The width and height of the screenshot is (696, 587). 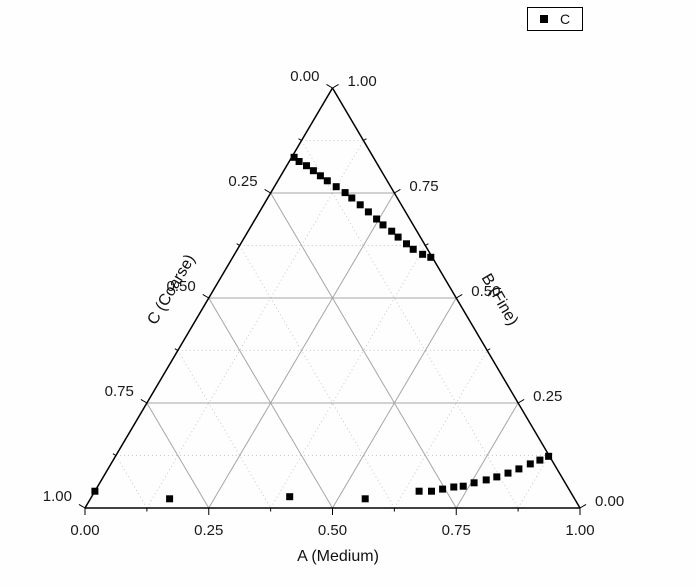 What do you see at coordinates (544, 19) in the screenshot?
I see `square-marker-icon` at bounding box center [544, 19].